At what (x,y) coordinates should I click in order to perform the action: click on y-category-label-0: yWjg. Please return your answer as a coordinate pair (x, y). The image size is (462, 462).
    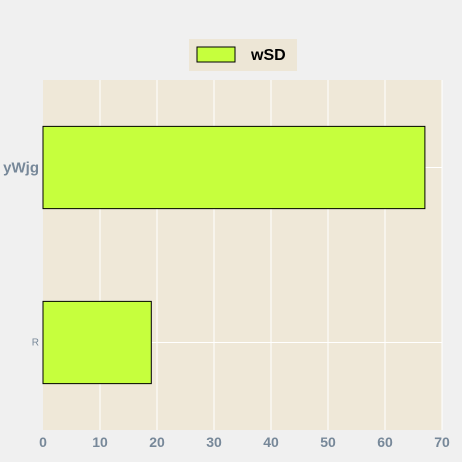
    Looking at the image, I should click on (21, 168).